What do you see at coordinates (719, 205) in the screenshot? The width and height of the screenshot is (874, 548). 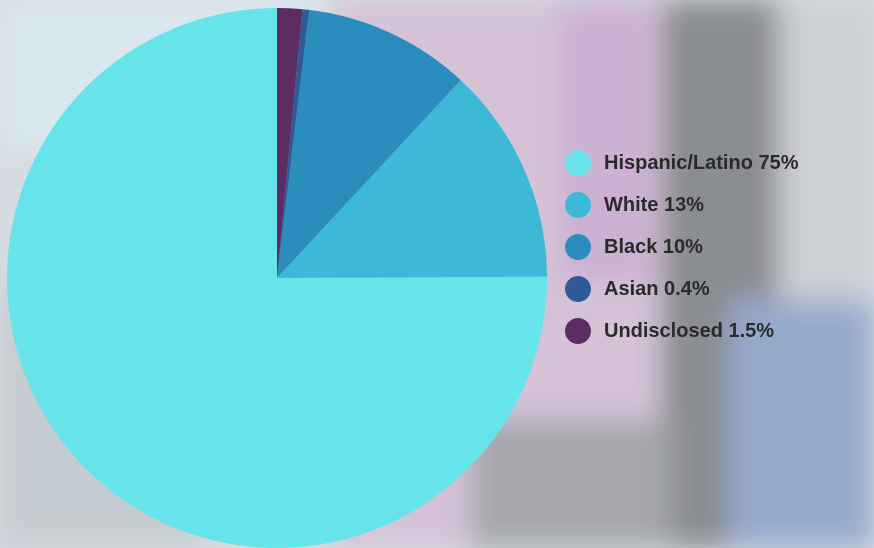 I see `legend-item-white: White 13%` at bounding box center [719, 205].